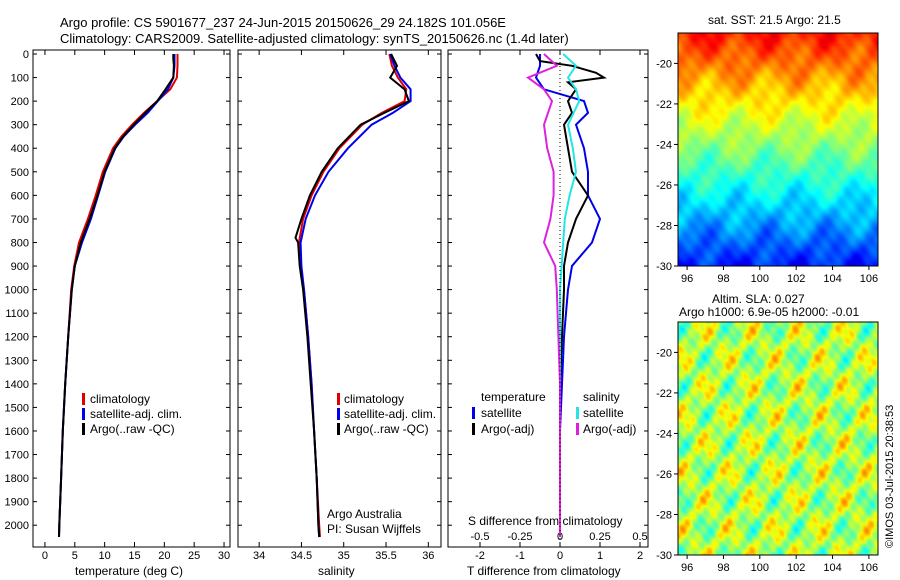 Image resolution: width=900 pixels, height=580 pixels. What do you see at coordinates (224, 556) in the screenshot?
I see `x-tick-label: 30` at bounding box center [224, 556].